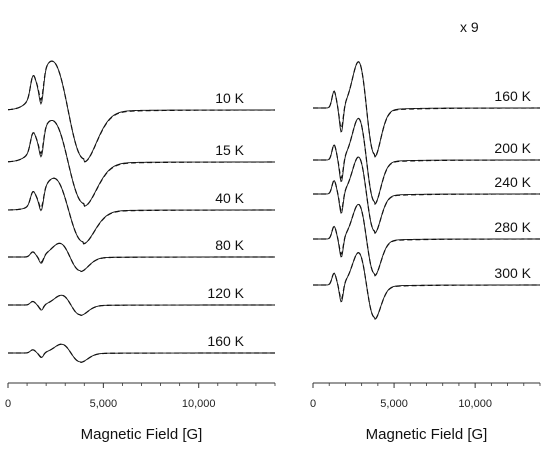 Image resolution: width=550 pixels, height=450 pixels. What do you see at coordinates (512, 227) in the screenshot?
I see `temperature-label: 280 K` at bounding box center [512, 227].